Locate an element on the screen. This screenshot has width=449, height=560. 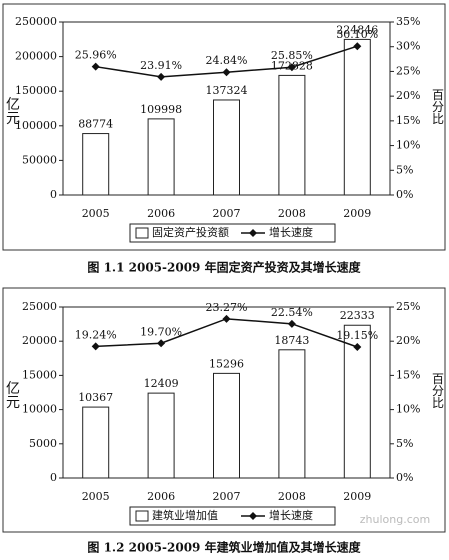
bar-value-label: 109998 is located at coordinates (161, 109).